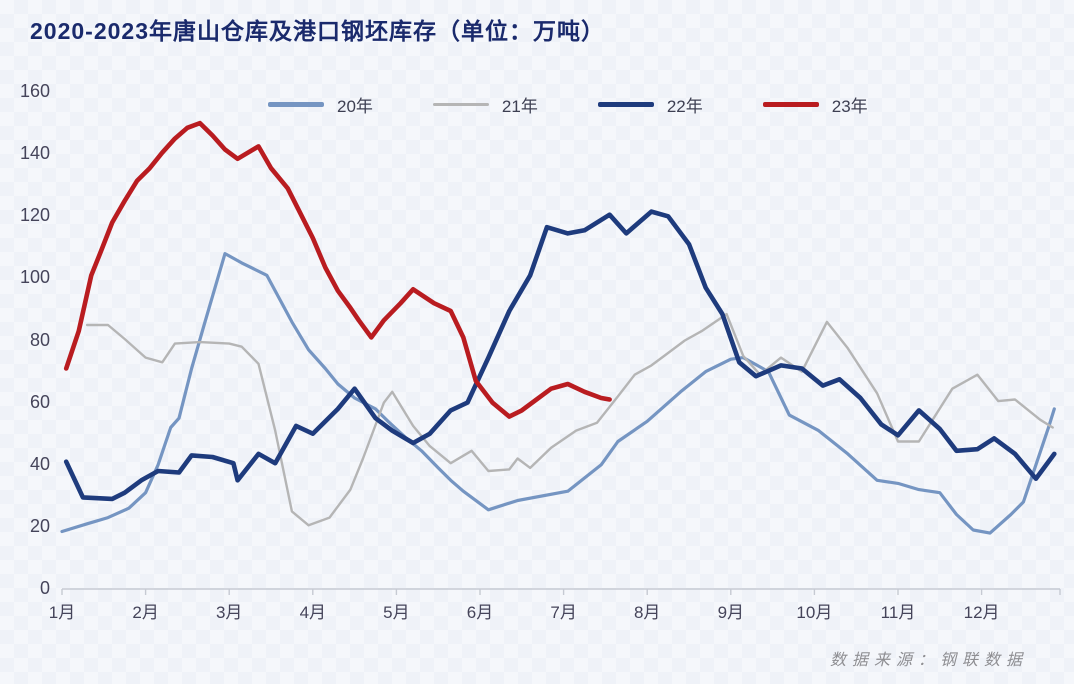  Describe the element at coordinates (568, 104) in the screenshot. I see `legend: 20年 21年 22年 23年` at that location.